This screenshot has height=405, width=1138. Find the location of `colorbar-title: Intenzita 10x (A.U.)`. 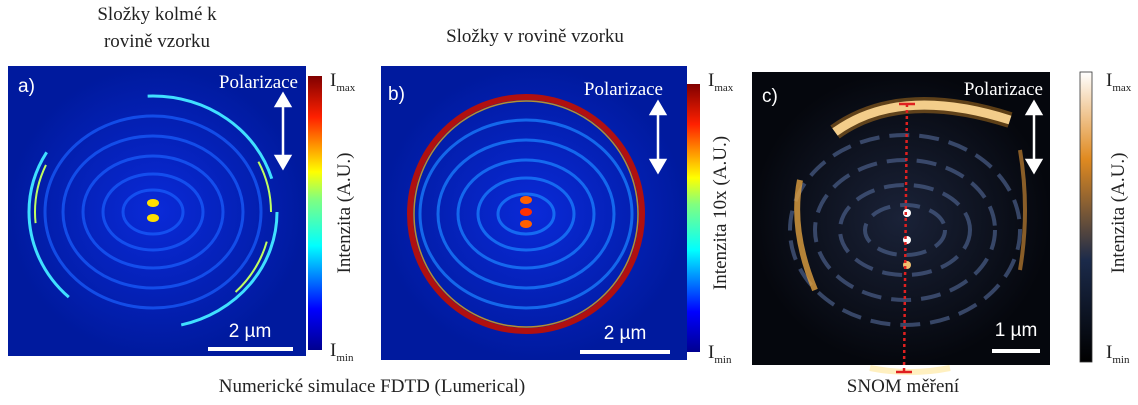

colorbar-title: Intenzita 10x (A.U.) is located at coordinates (720, 213).